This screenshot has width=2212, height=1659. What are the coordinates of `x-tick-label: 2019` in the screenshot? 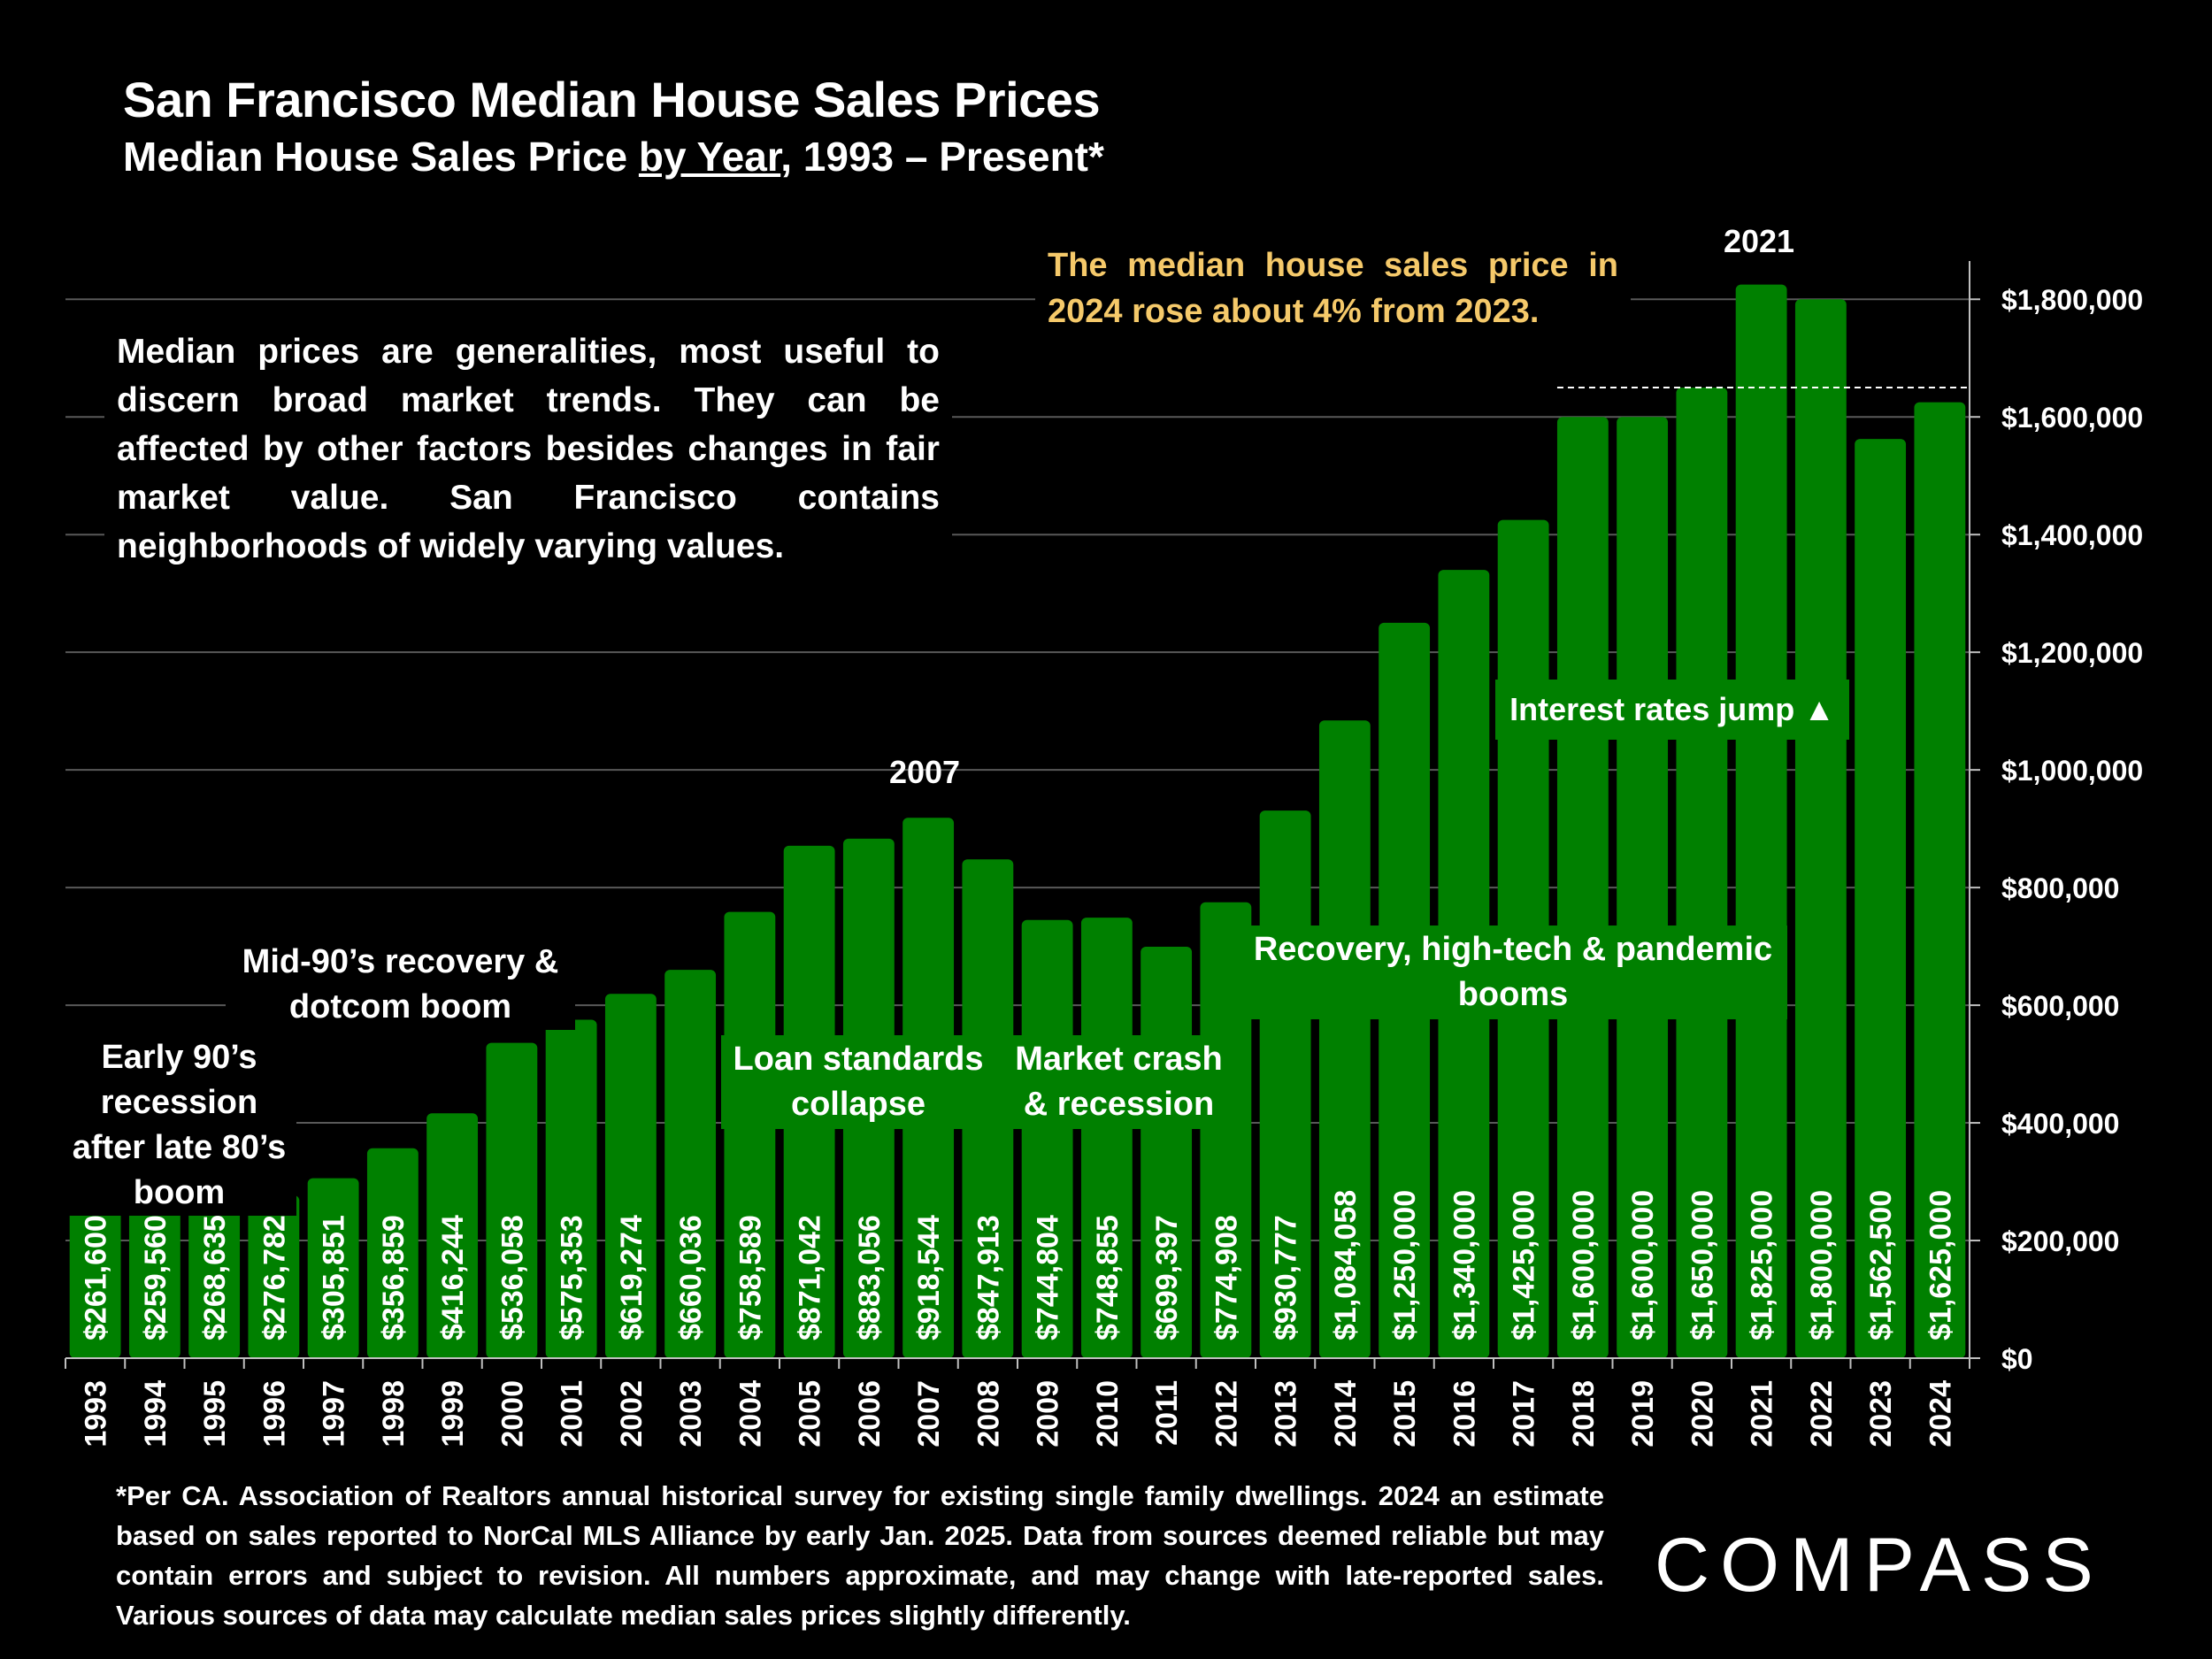 It's located at (1643, 1414).